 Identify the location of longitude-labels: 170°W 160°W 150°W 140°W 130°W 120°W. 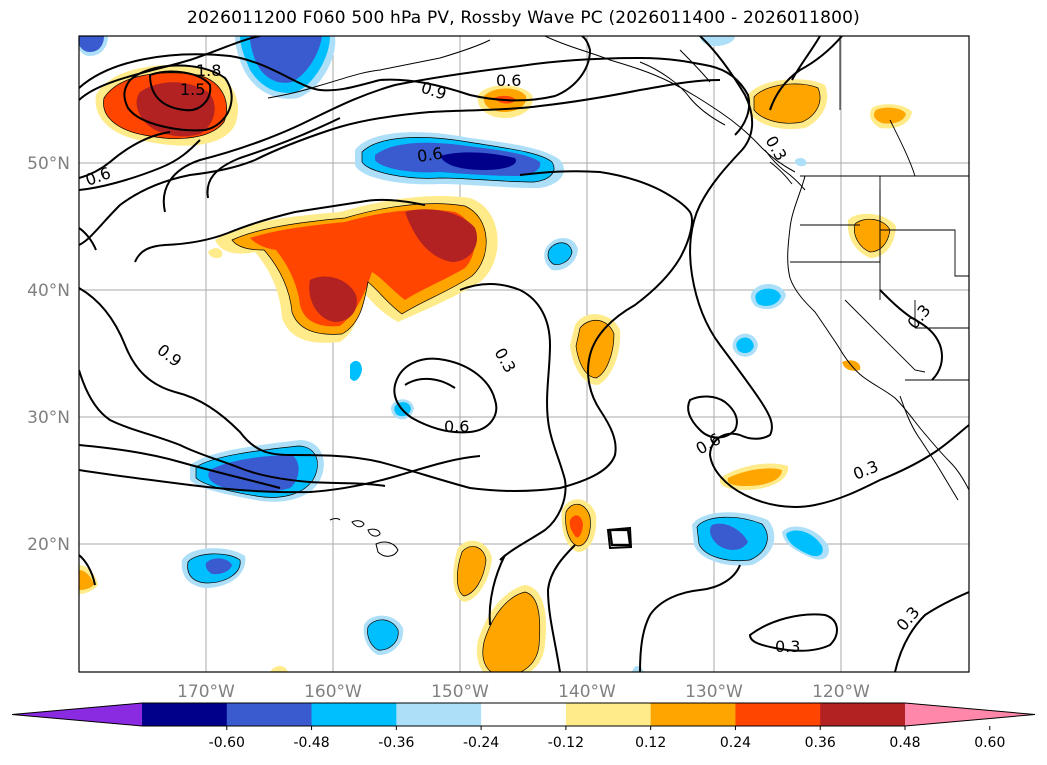
(523, 692).